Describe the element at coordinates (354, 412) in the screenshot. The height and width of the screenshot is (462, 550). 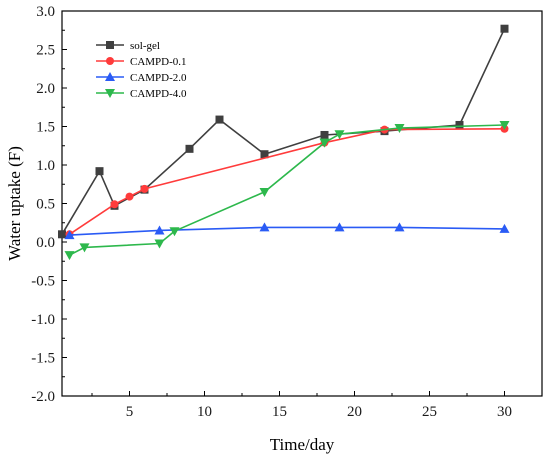
I see `x-tick-label: 20` at that location.